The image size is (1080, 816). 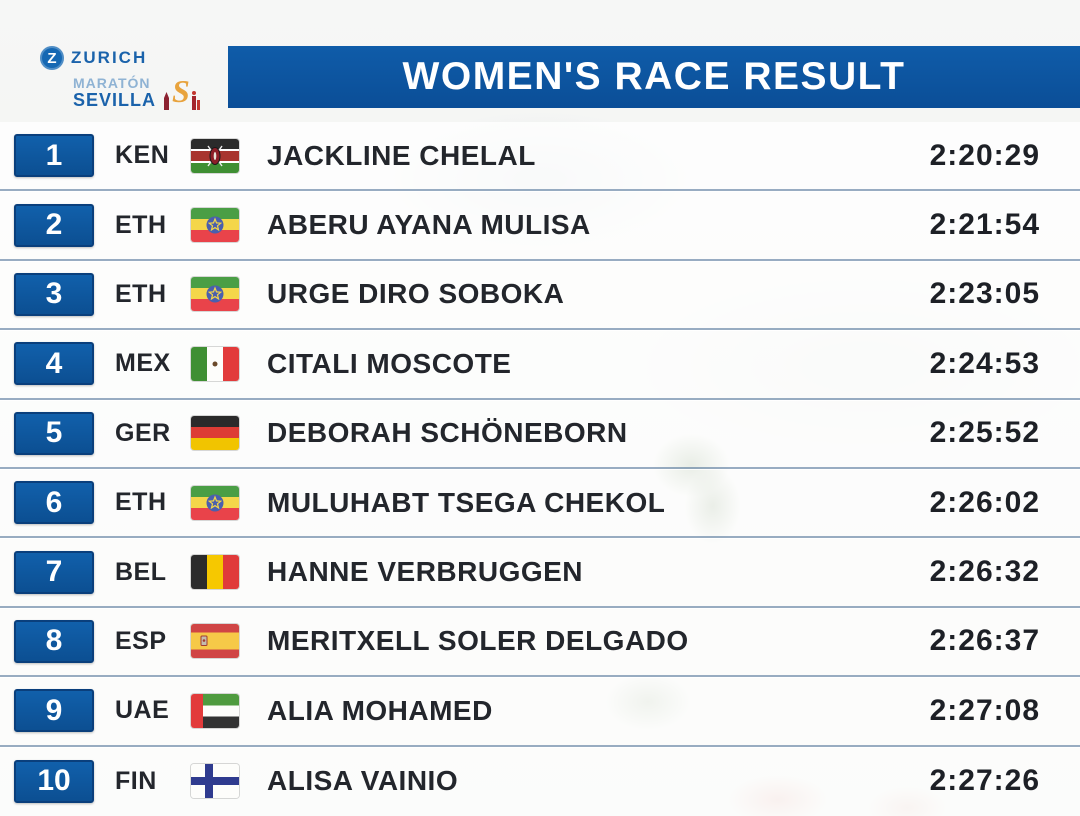 I want to click on rank-number: 6, so click(x=54, y=502).